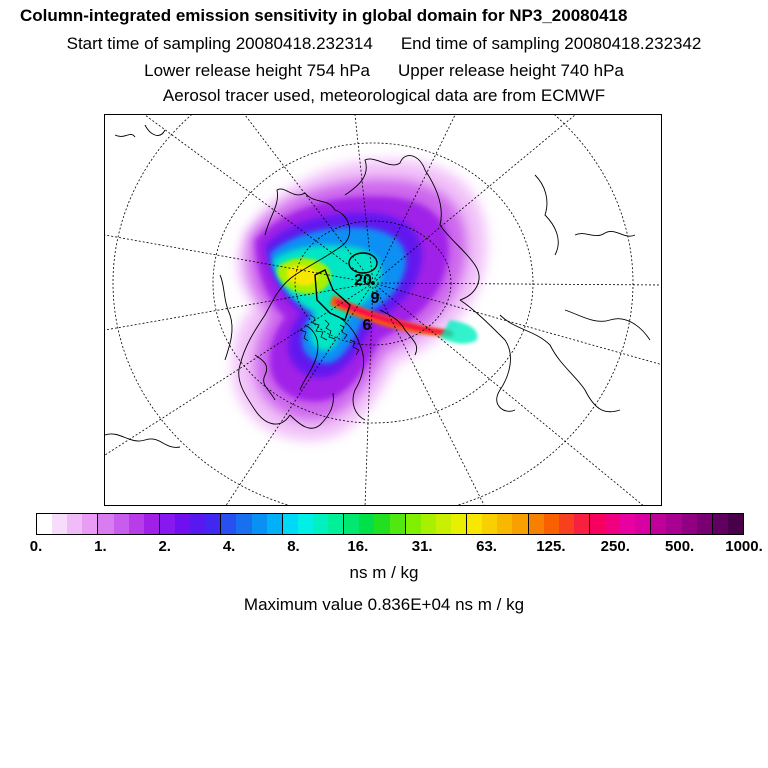  I want to click on sensitivity-field, so click(359, 300).